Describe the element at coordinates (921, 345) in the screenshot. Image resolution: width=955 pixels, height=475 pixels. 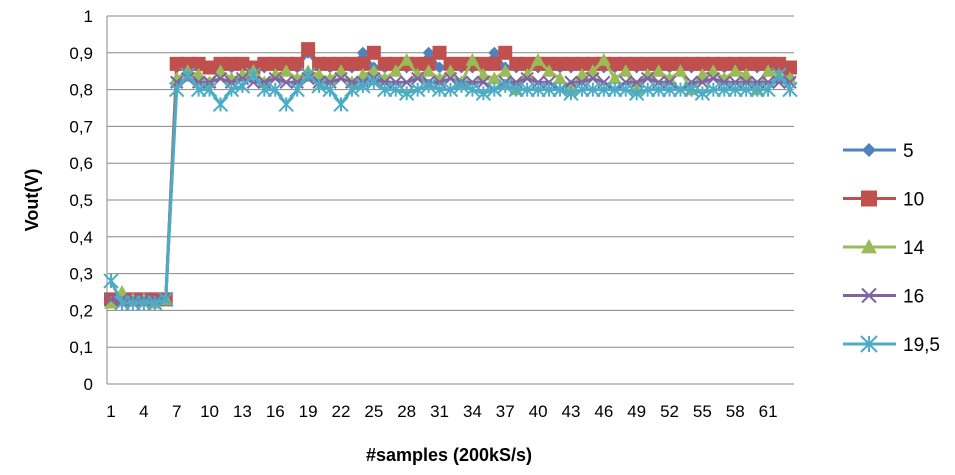
I see `legend-label: 19,5` at that location.